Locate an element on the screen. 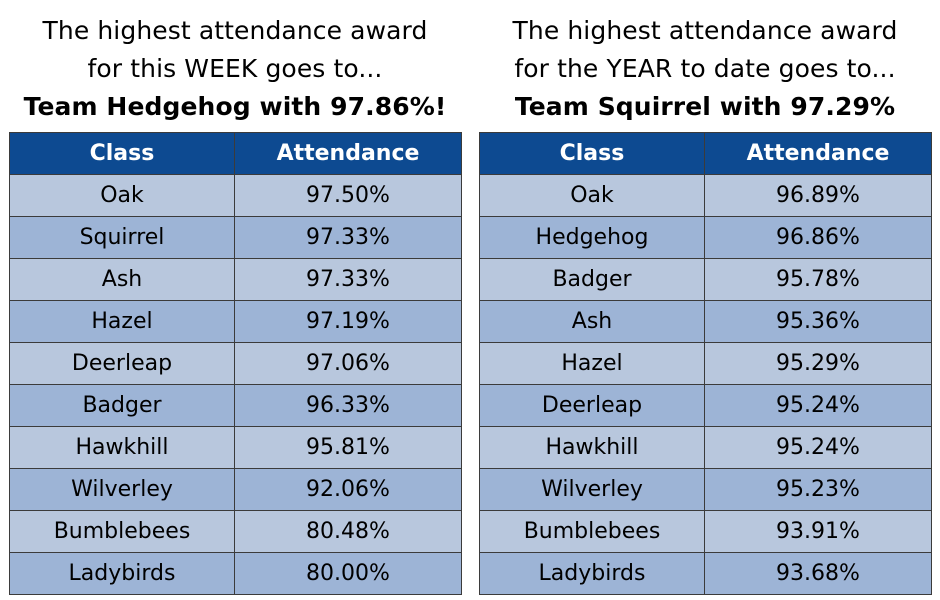 The image size is (940, 600). table-row: Ash 95.36% is located at coordinates (705, 321).